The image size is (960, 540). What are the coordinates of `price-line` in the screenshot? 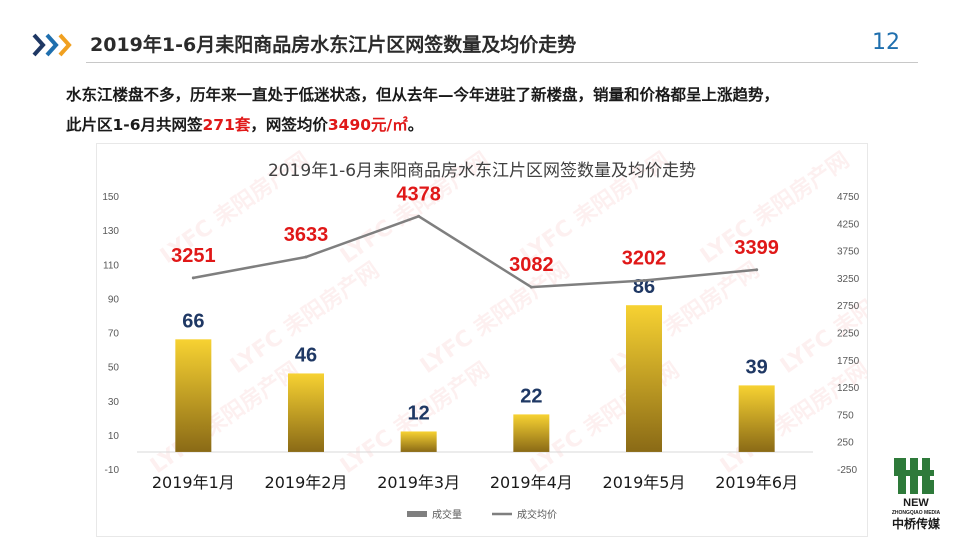 It's located at (475, 251).